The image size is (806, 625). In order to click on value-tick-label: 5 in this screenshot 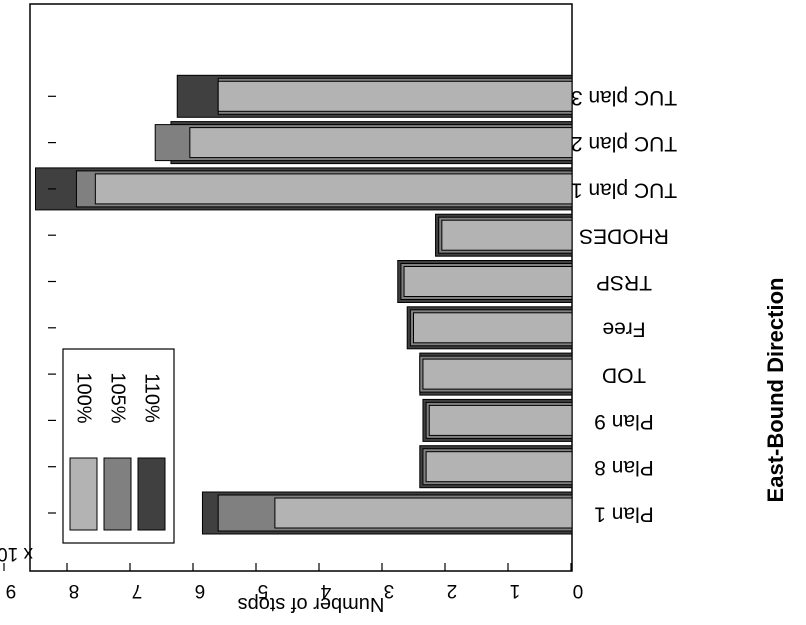, I will do `click(263, 590)`.